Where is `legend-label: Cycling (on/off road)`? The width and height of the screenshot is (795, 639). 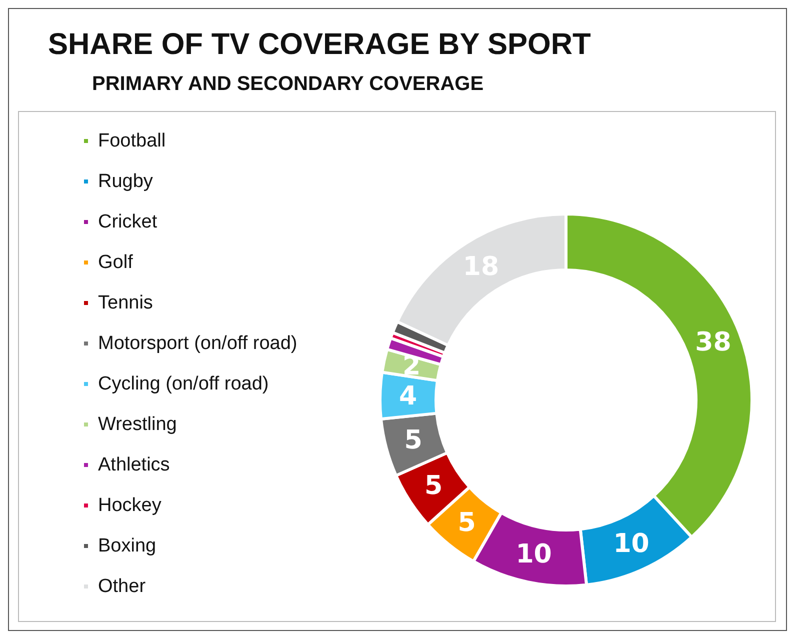 legend-label: Cycling (on/off road) is located at coordinates (183, 384).